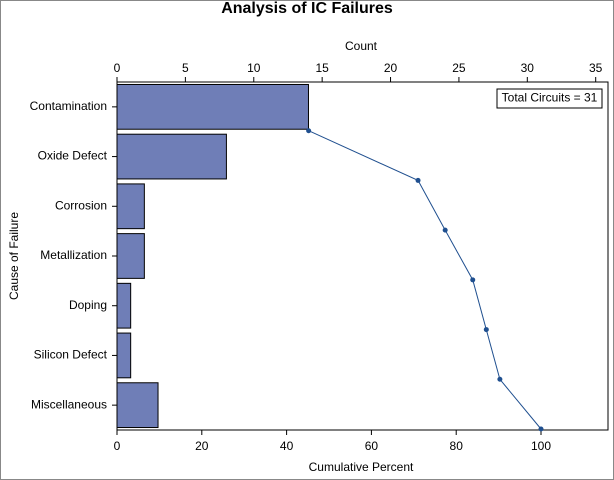  What do you see at coordinates (117, 68) in the screenshot?
I see `x2-tick-label: 0` at bounding box center [117, 68].